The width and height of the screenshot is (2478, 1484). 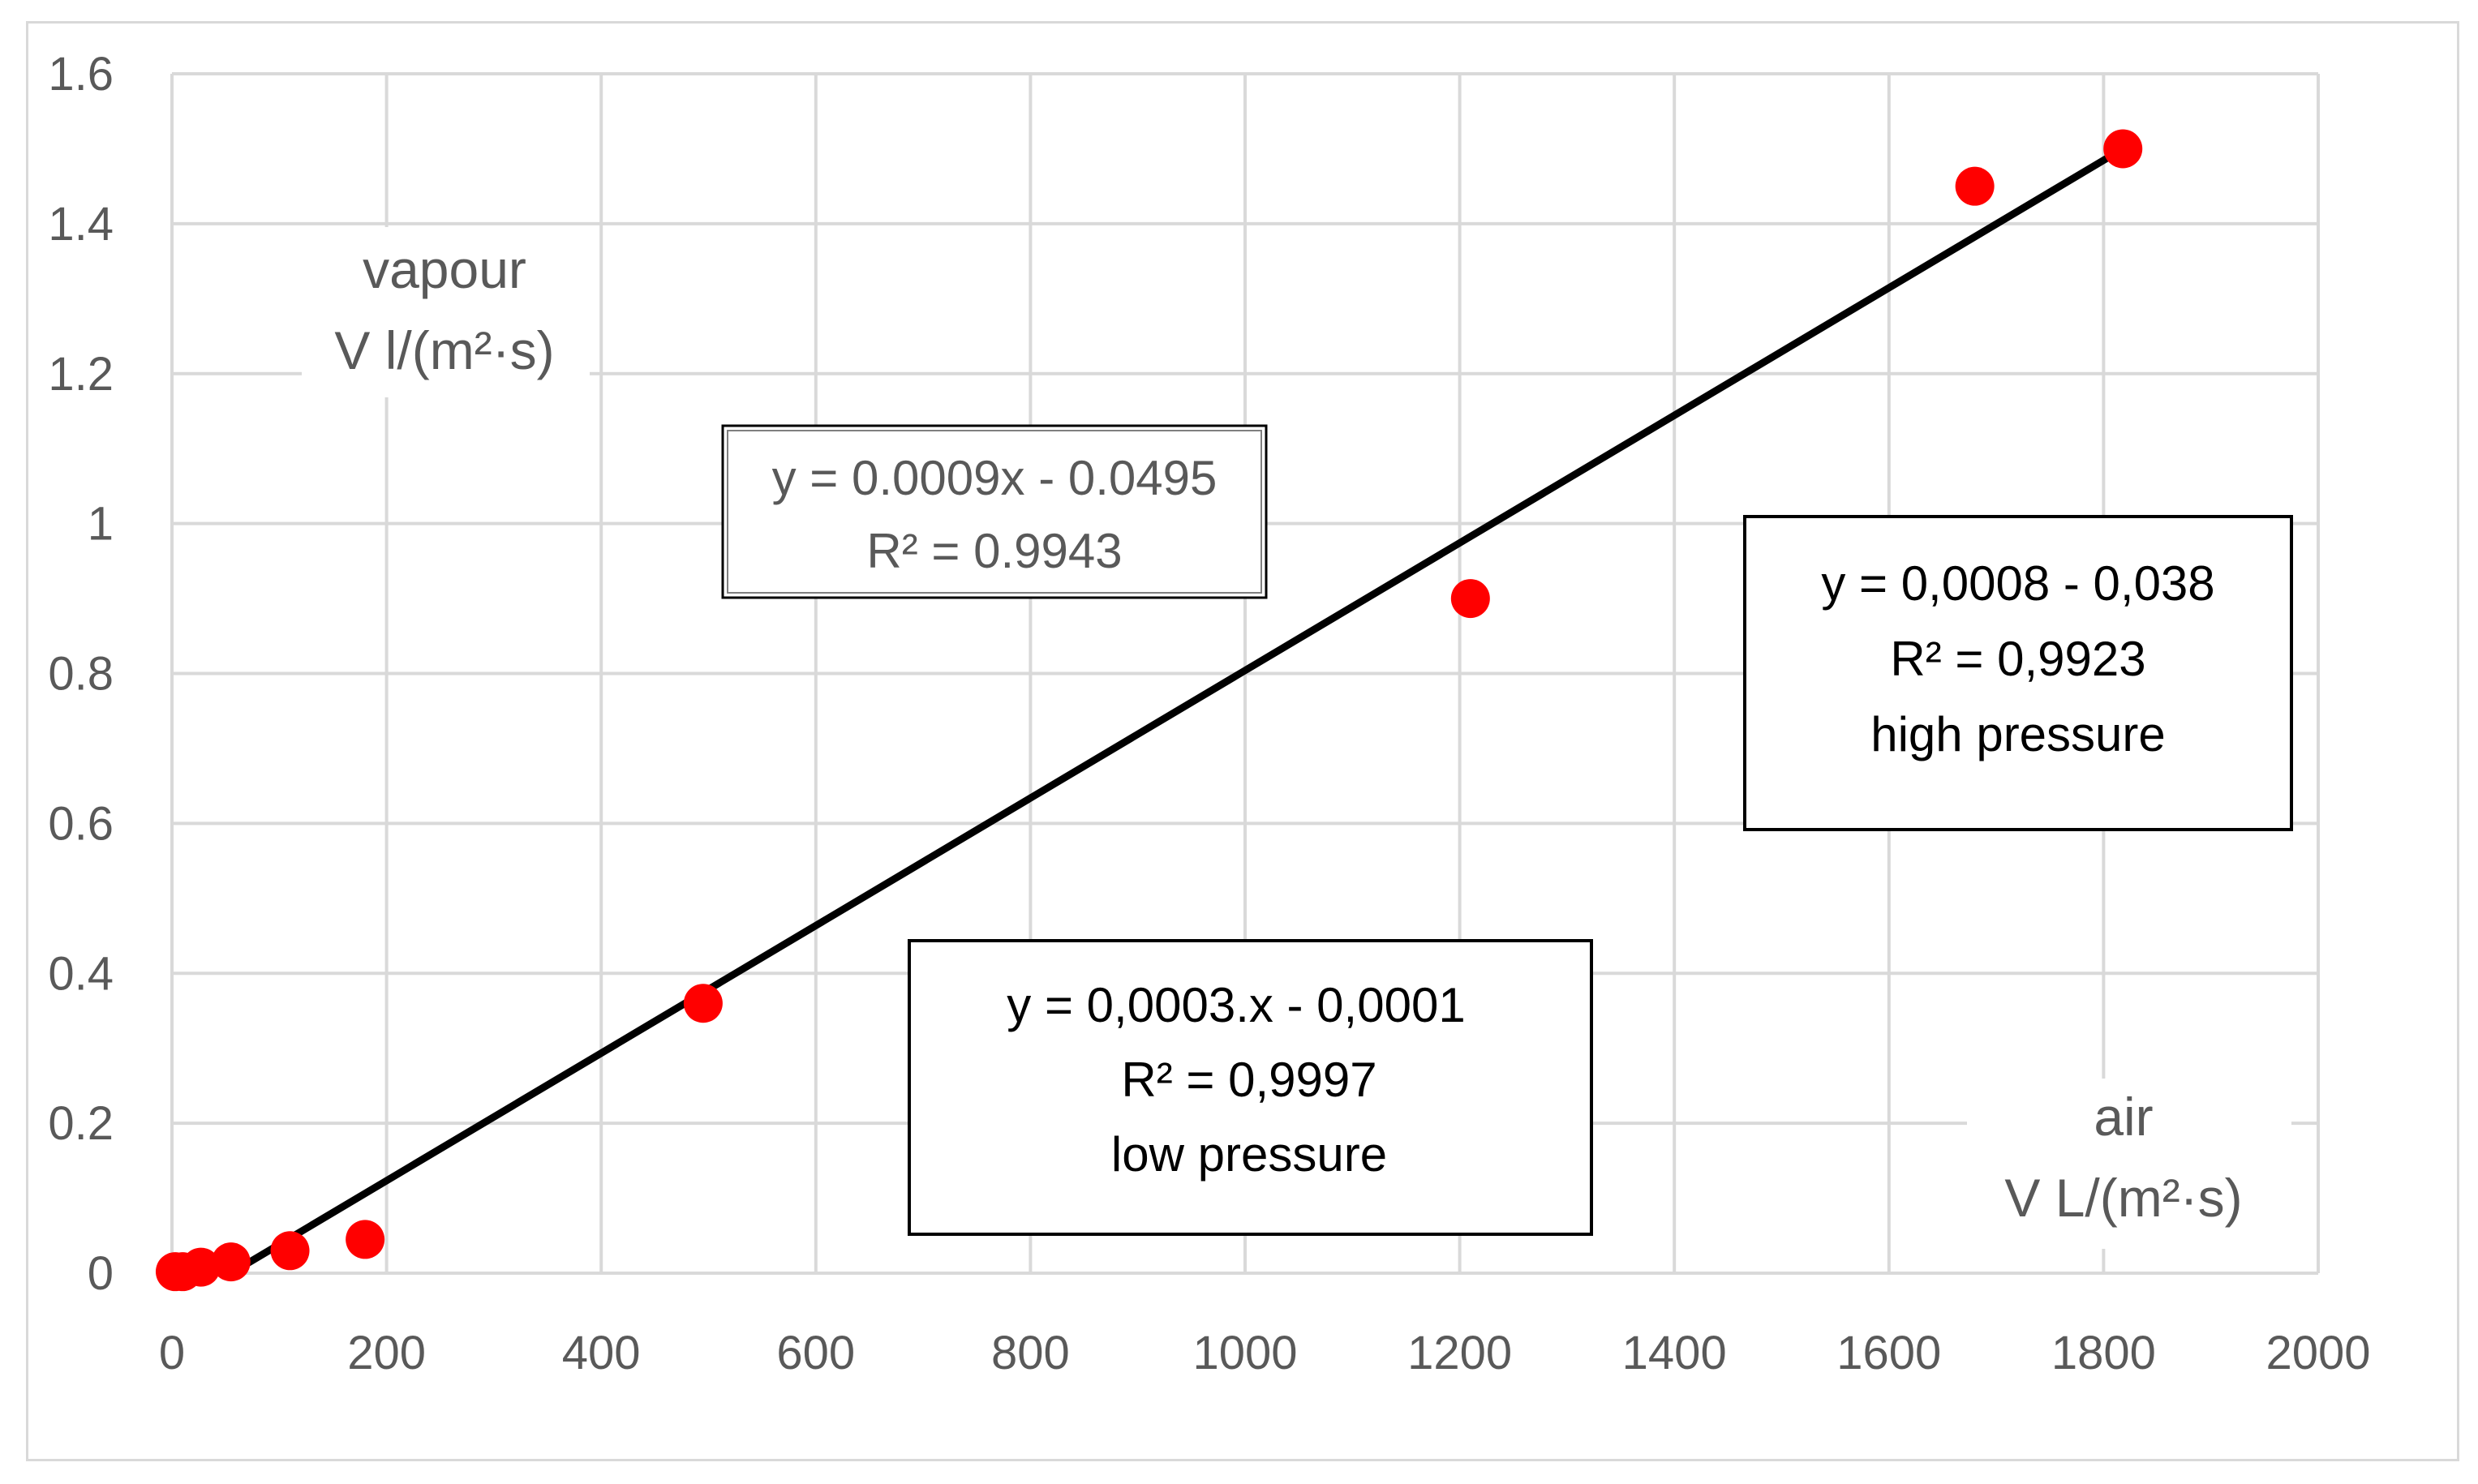 What do you see at coordinates (444, 350) in the screenshot?
I see `y-axis-unit: V l/(m²·s)` at bounding box center [444, 350].